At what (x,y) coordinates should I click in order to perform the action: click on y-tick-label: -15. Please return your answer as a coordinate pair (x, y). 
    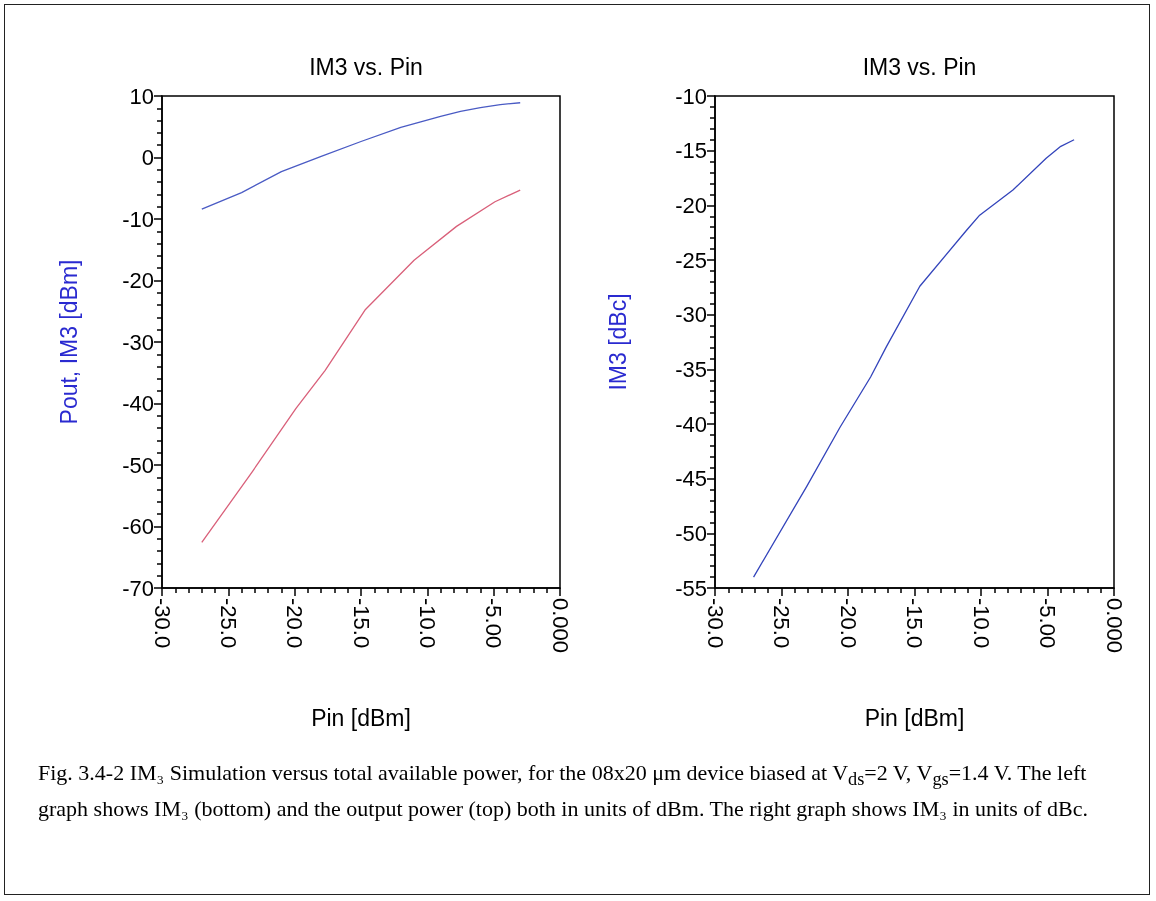
    Looking at the image, I should click on (691, 151).